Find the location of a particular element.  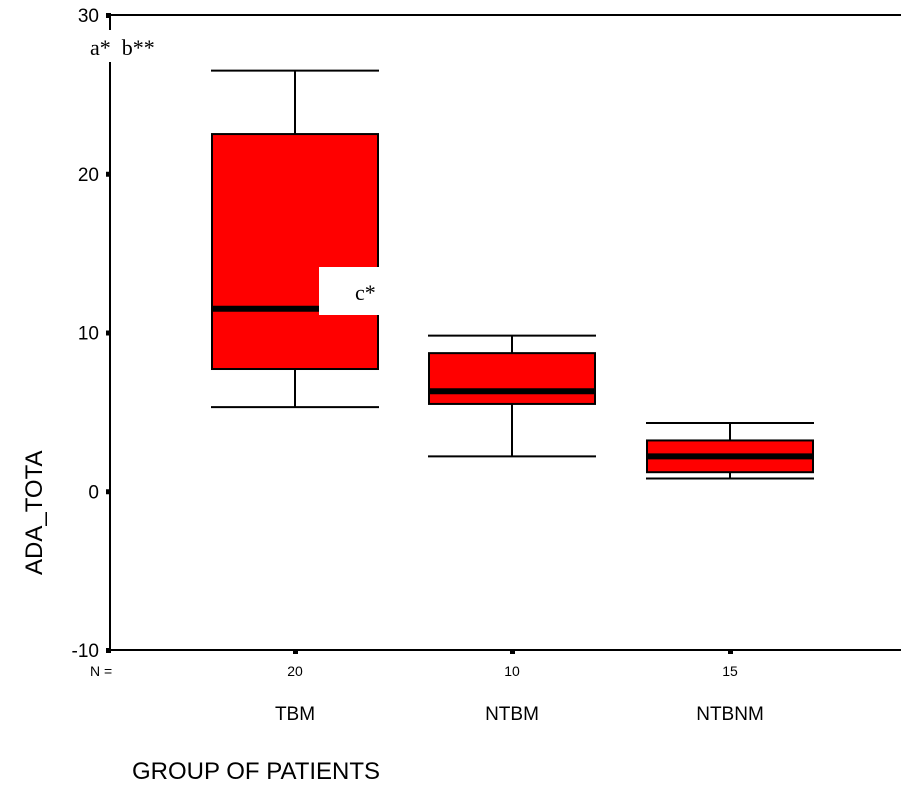

n-value: 10 is located at coordinates (512, 671).